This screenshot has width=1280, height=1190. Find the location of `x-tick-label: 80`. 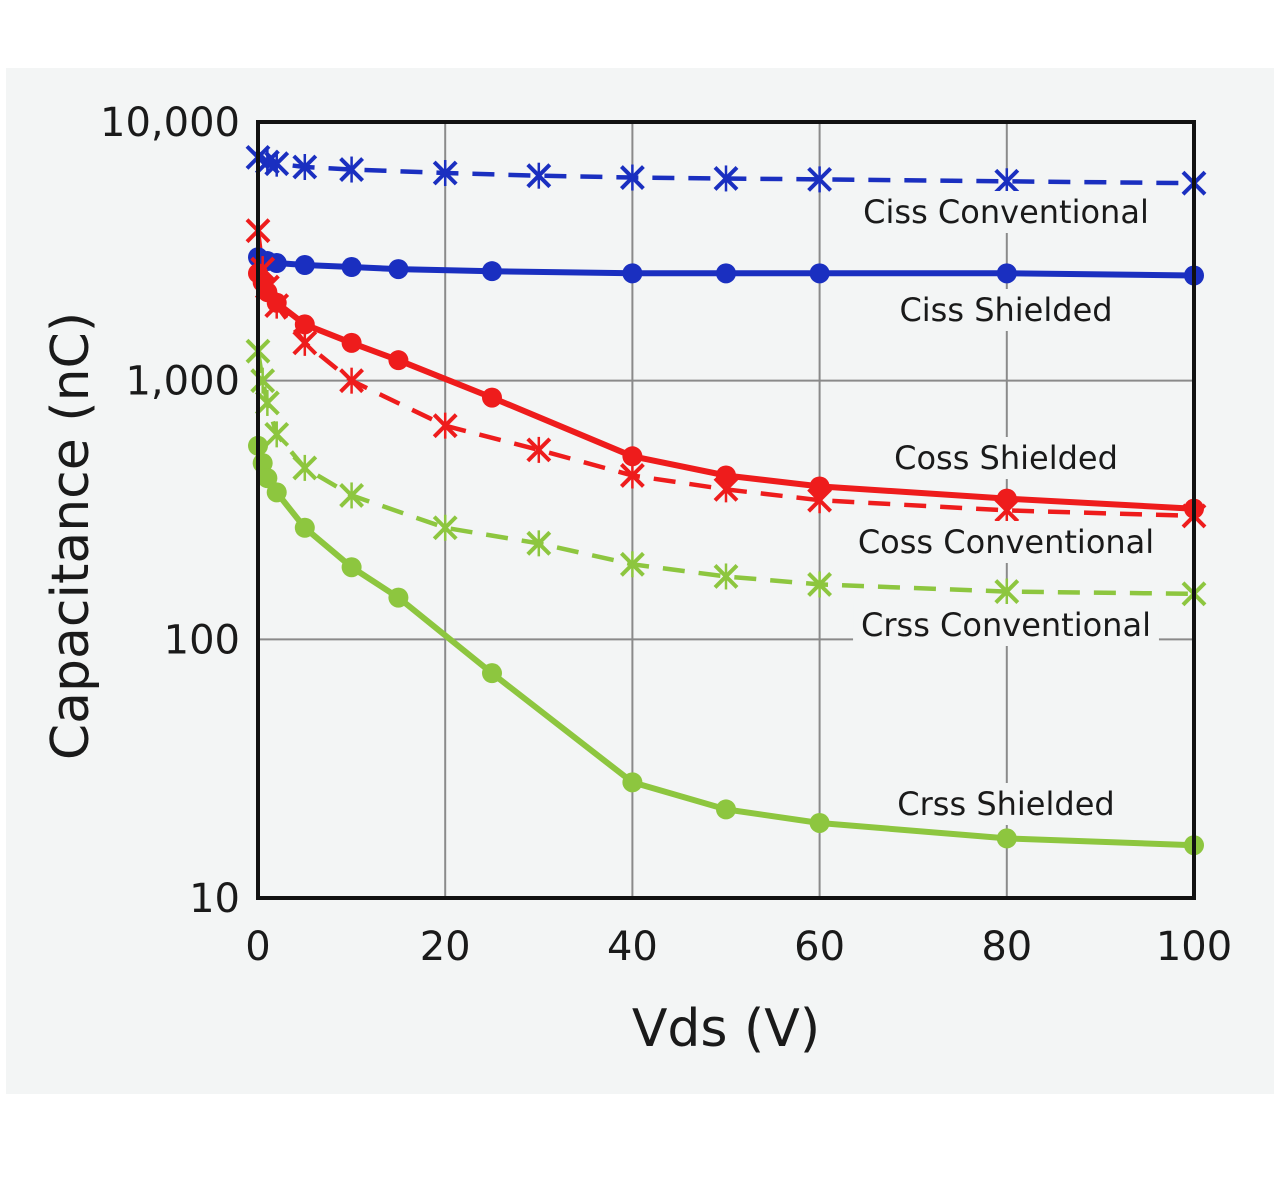

x-tick-label: 80 is located at coordinates (1006, 947).